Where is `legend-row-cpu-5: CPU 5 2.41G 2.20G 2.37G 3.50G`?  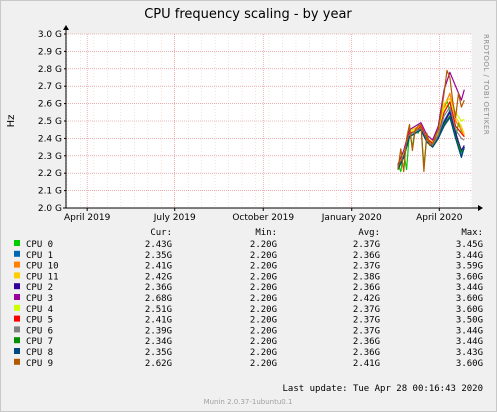 legend-row-cpu-5: CPU 5 2.41G 2.20G 2.37G 3.50G is located at coordinates (248, 320).